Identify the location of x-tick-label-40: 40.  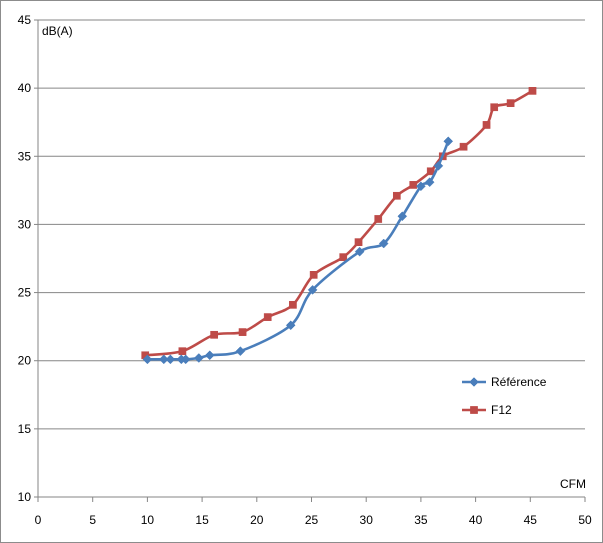
(476, 520).